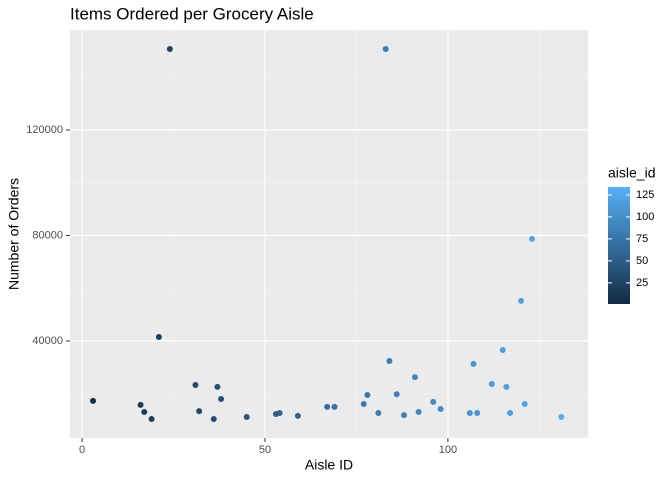  Describe the element at coordinates (448, 450) in the screenshot. I see `x-tick-label: 100` at that location.